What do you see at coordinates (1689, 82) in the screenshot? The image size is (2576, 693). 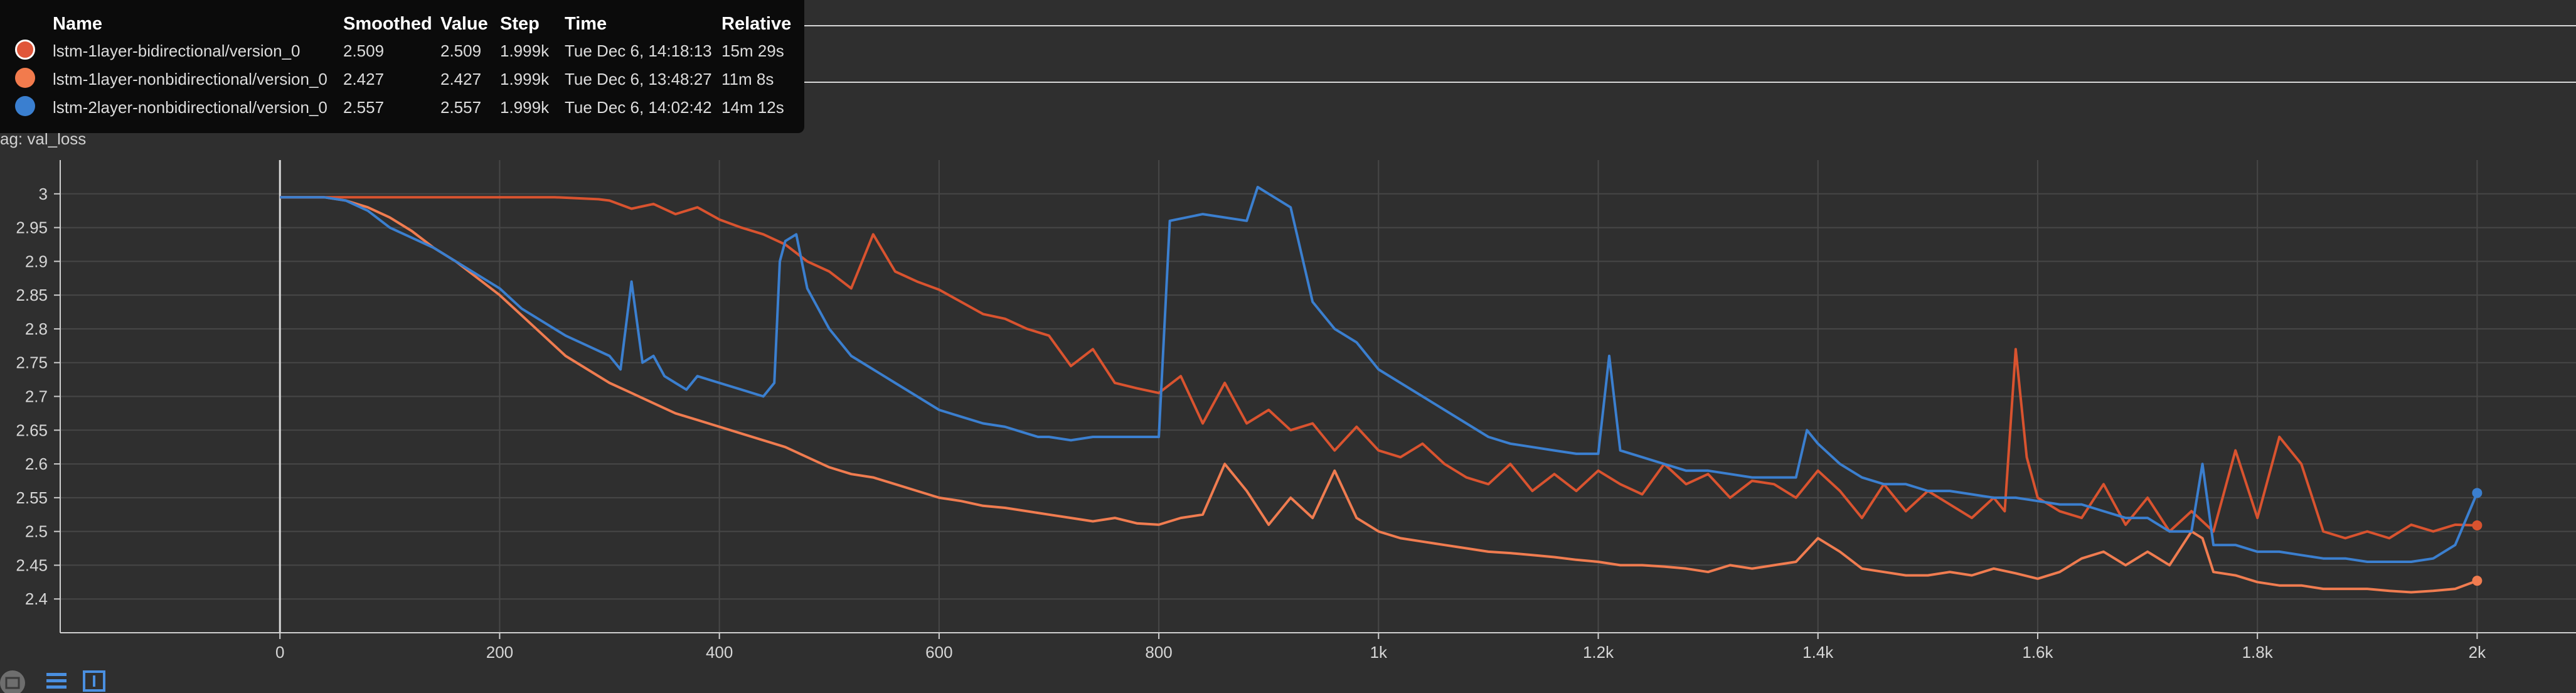 I see `middle-divider` at bounding box center [1689, 82].